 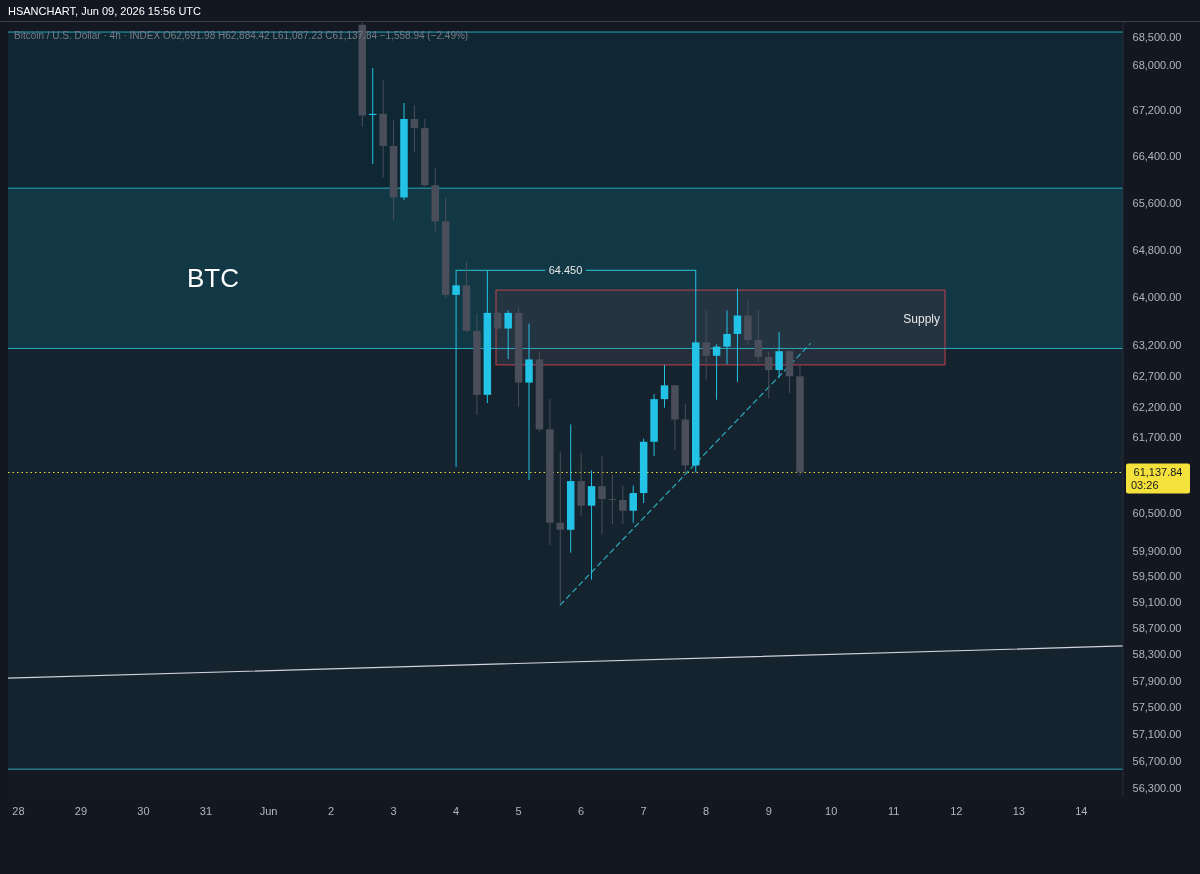 I want to click on x-tick-label: Jun, so click(x=268, y=811).